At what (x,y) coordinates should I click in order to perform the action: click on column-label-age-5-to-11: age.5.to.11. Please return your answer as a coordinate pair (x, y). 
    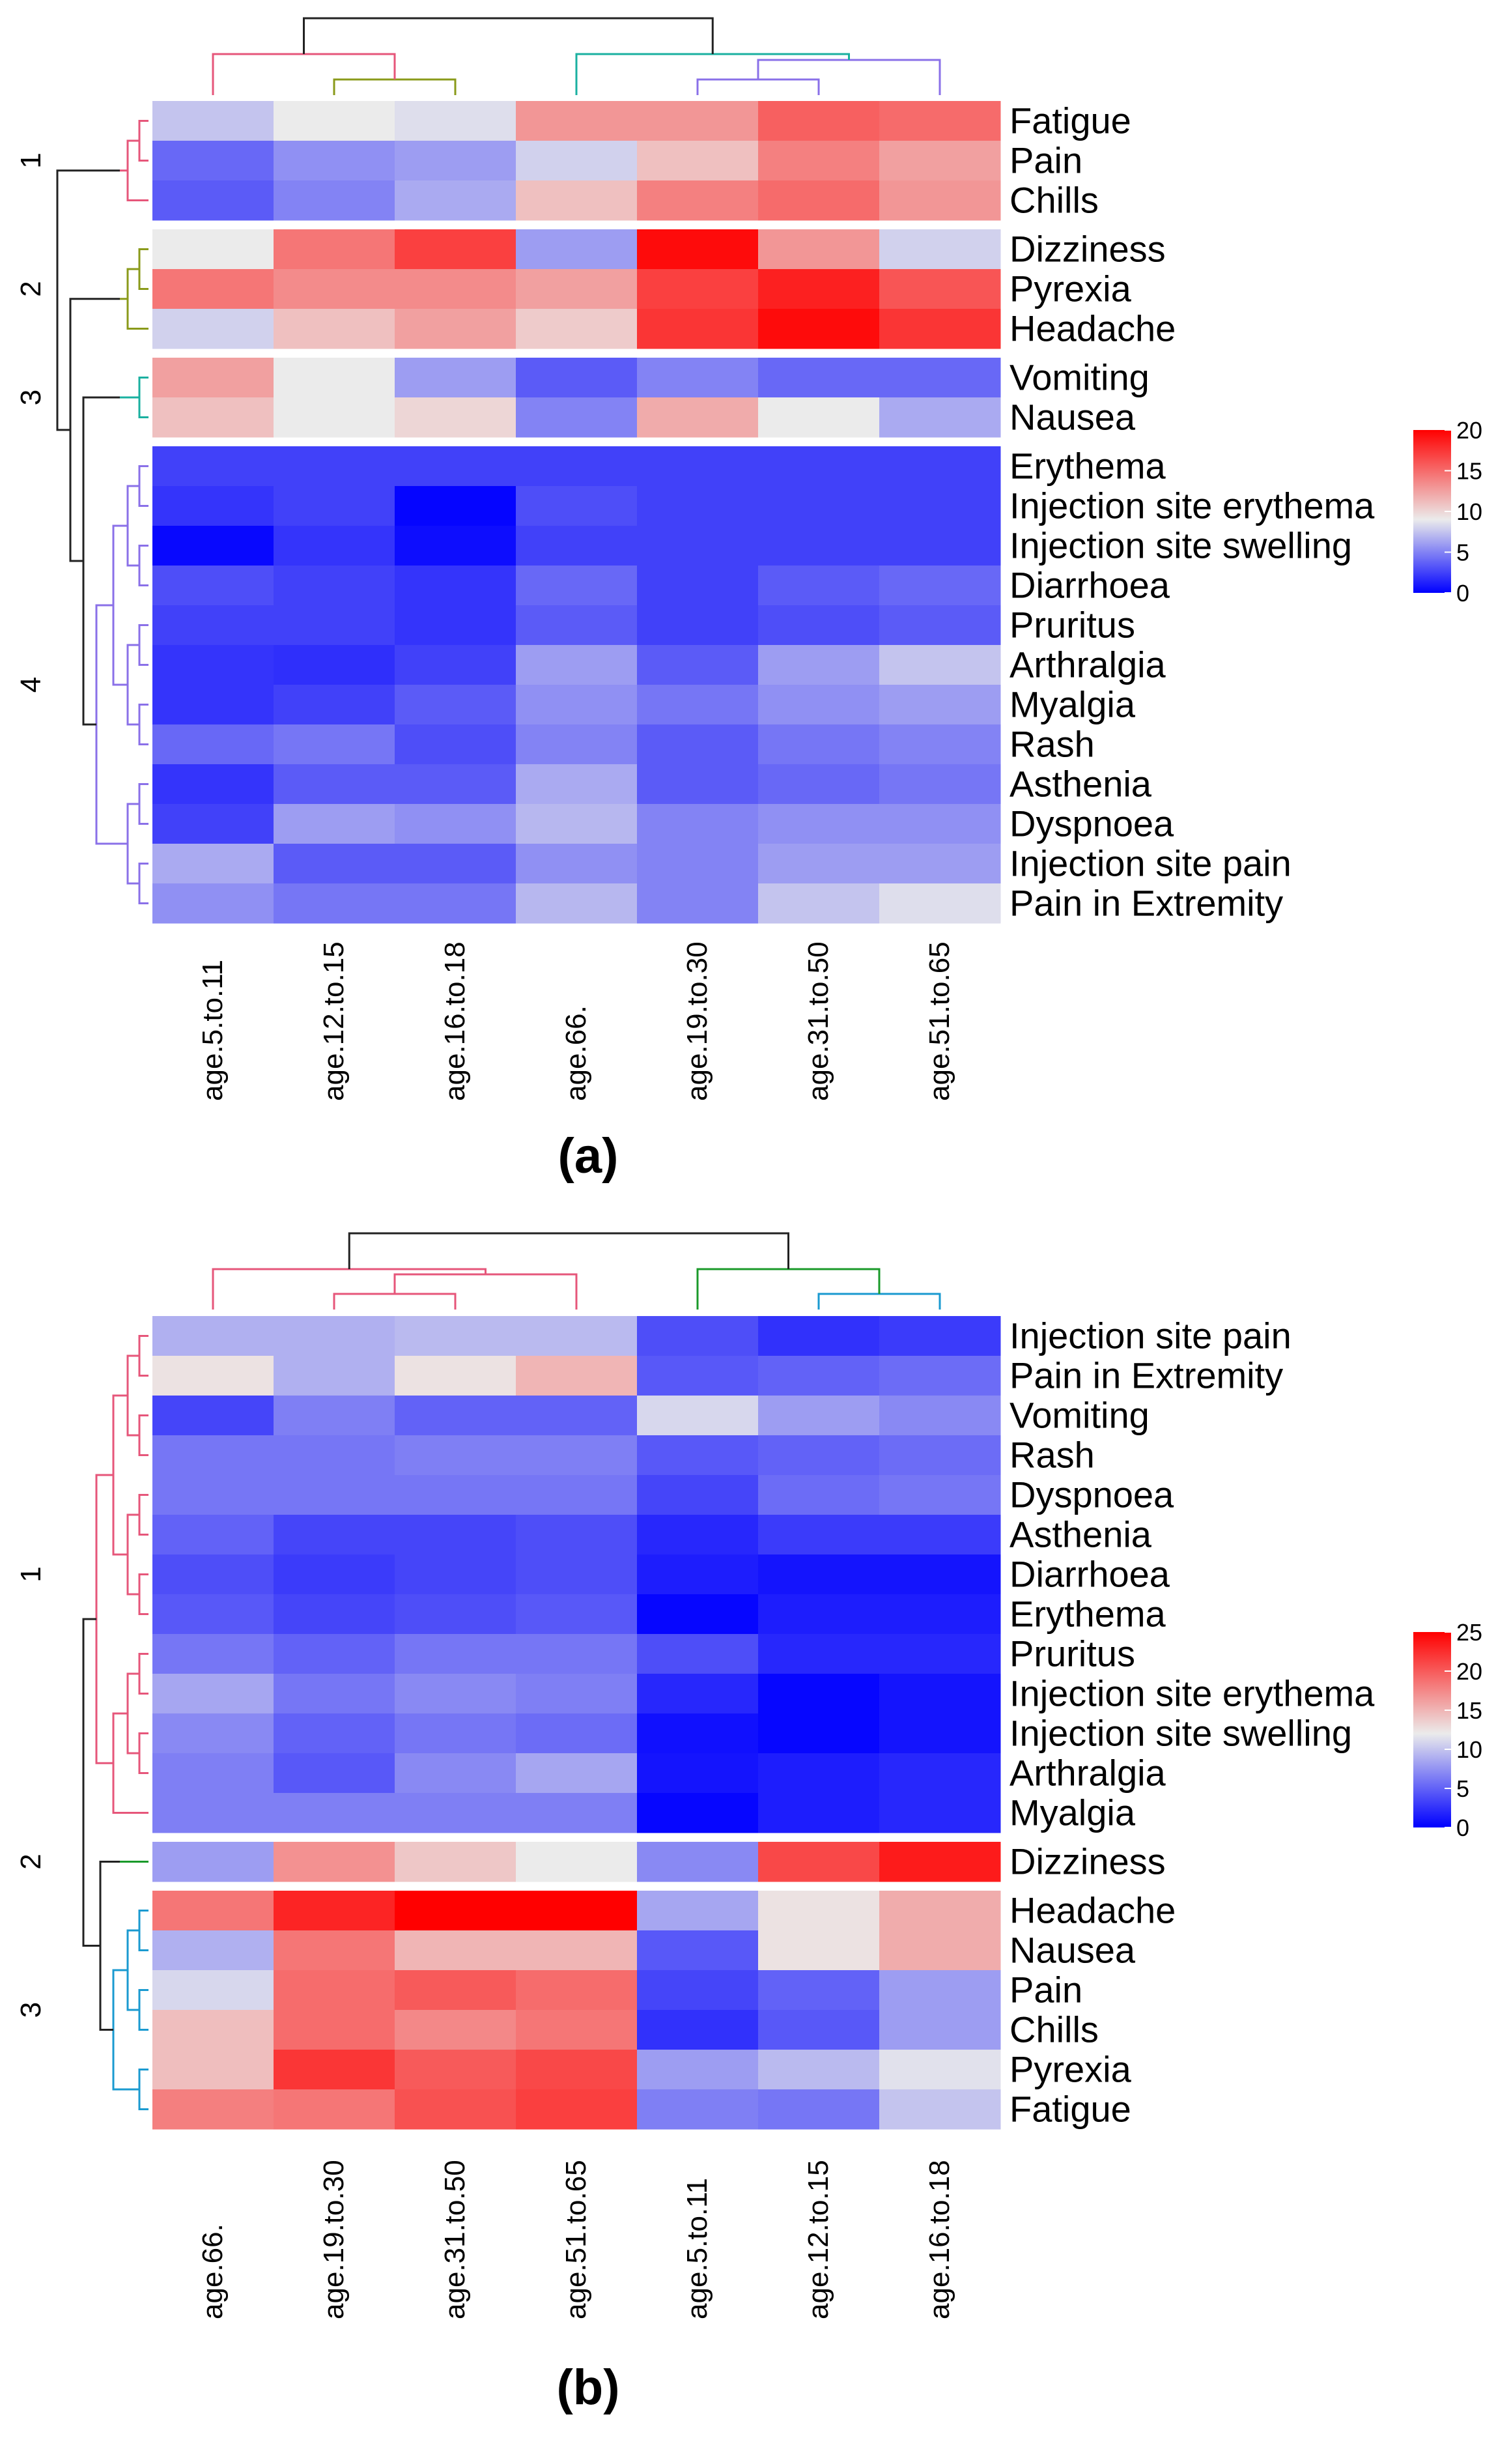
    Looking at the image, I should click on (697, 2248).